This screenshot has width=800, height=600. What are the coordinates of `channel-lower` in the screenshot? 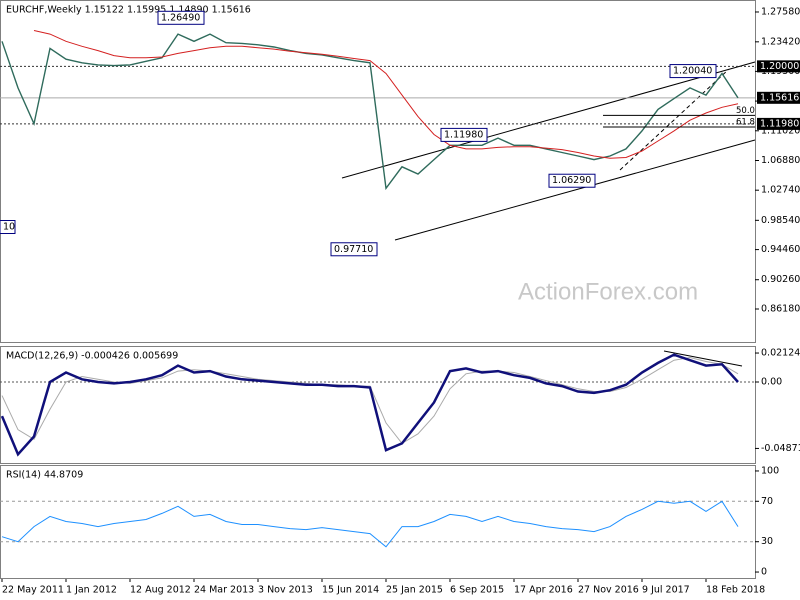 It's located at (575, 190).